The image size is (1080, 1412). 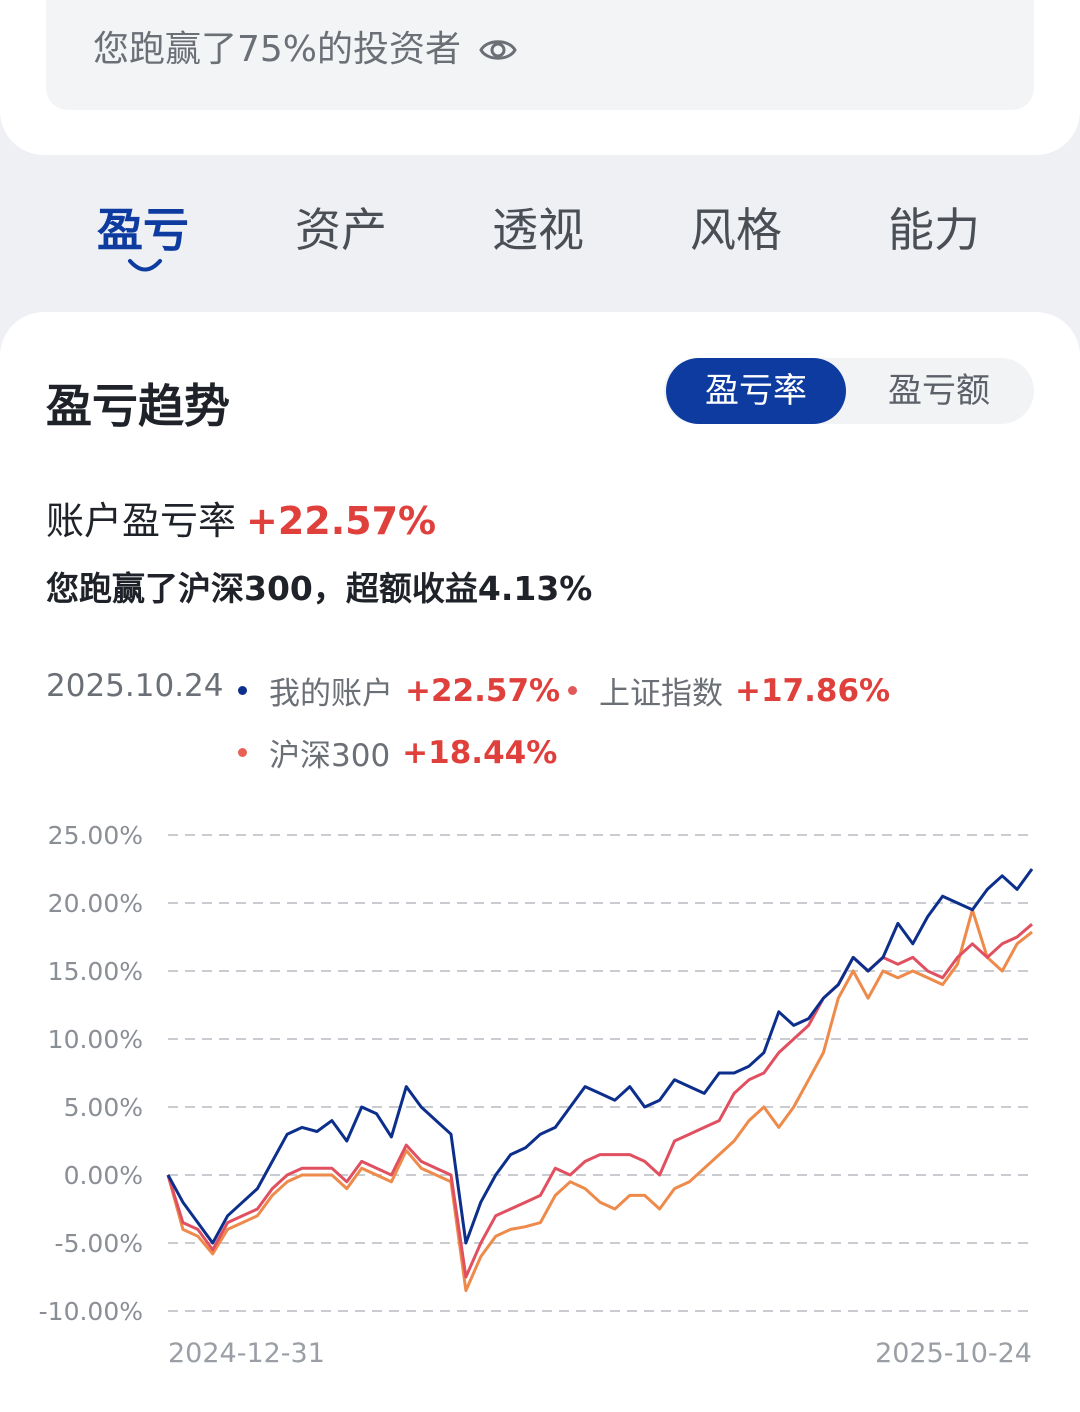 What do you see at coordinates (103, 1107) in the screenshot?
I see `y-tick-label: 5.00%` at bounding box center [103, 1107].